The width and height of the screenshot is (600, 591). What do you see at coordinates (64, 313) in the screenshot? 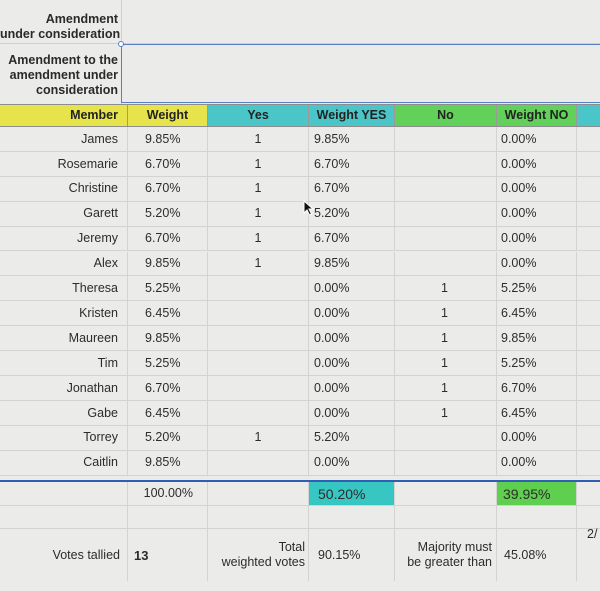
I see `member-cell: Kristen` at bounding box center [64, 313].